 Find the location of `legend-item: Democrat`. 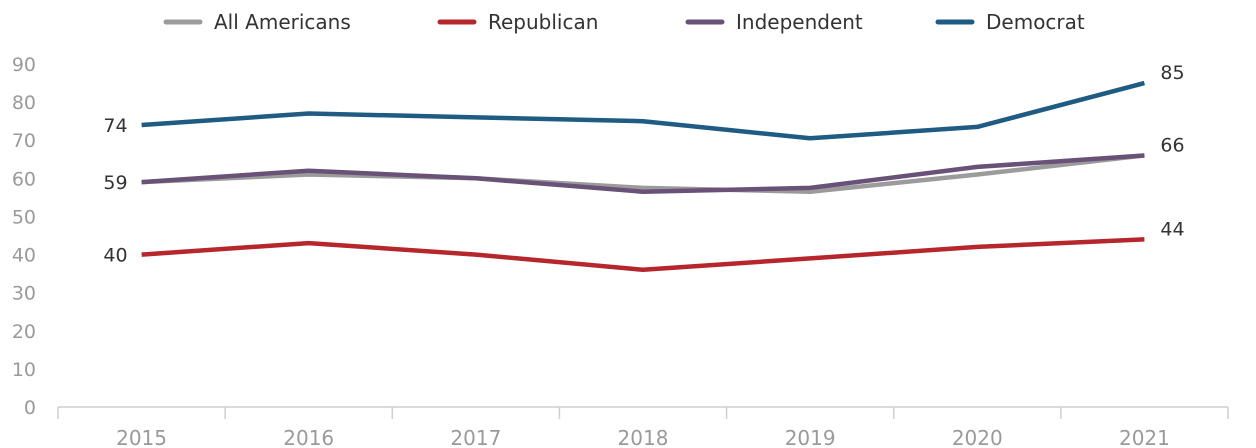

legend-item: Democrat is located at coordinates (1010, 22).